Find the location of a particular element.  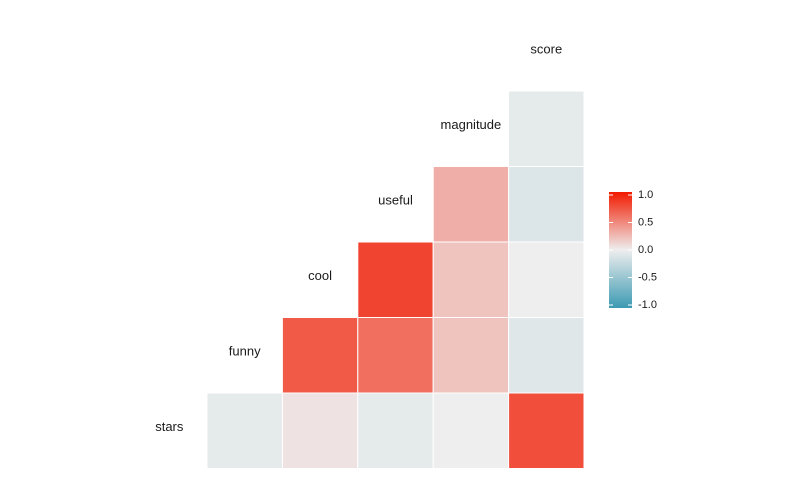

variable-label: stars is located at coordinates (169, 426).